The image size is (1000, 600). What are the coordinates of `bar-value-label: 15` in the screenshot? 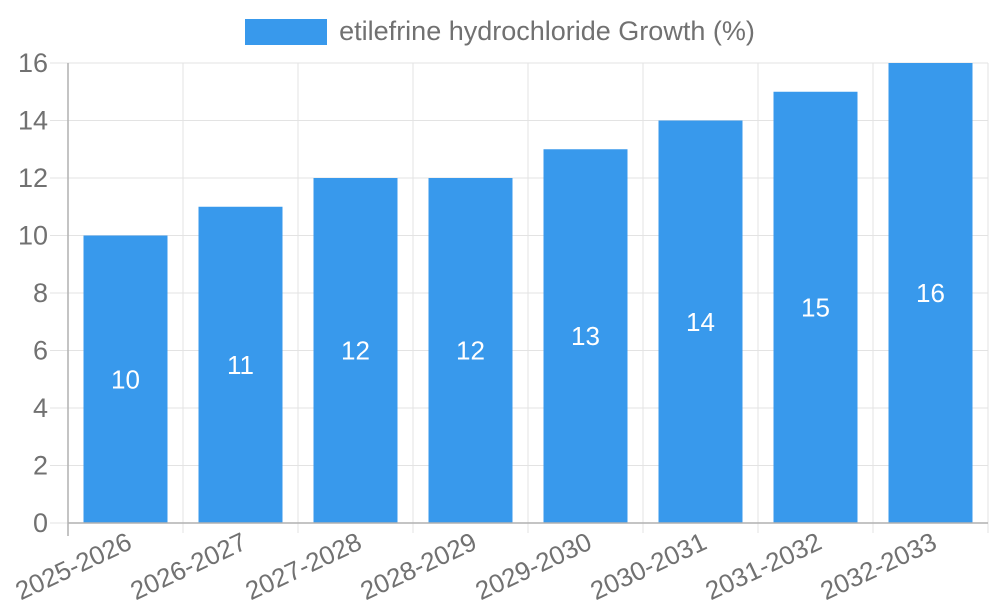 It's located at (815, 307).